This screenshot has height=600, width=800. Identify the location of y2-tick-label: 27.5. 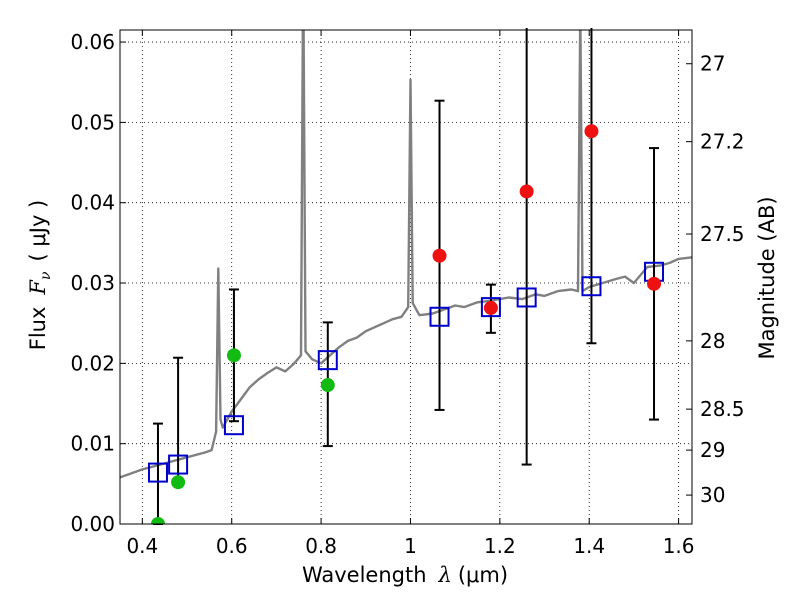
(722, 234).